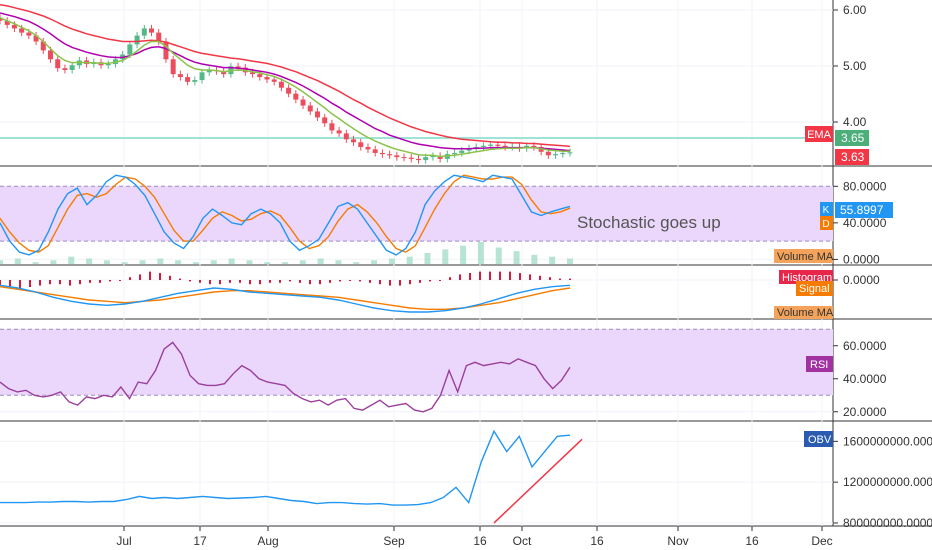 The image size is (932, 550). Describe the element at coordinates (887, 482) in the screenshot. I see `obv-y-label: 1200000000.0000` at that location.